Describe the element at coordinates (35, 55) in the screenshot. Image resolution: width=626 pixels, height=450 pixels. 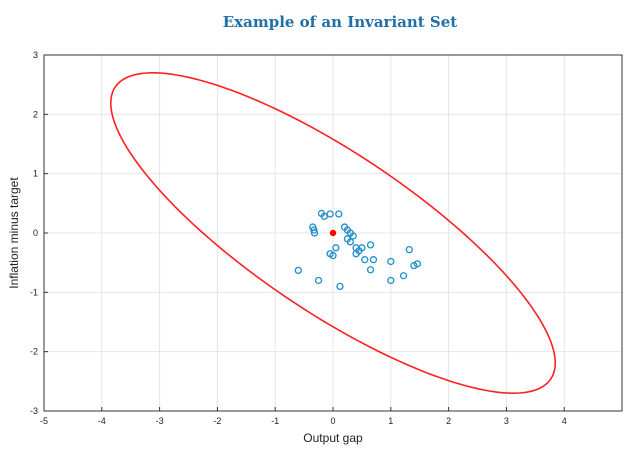
I see `y-tick-label: 3` at that location.